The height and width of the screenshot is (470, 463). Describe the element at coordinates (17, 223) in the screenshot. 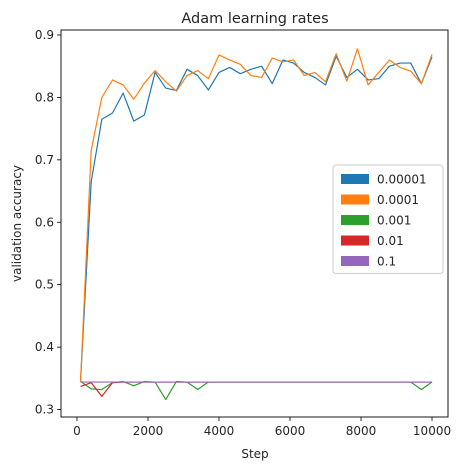

I see `y-axis-title: validation accuracy` at that location.